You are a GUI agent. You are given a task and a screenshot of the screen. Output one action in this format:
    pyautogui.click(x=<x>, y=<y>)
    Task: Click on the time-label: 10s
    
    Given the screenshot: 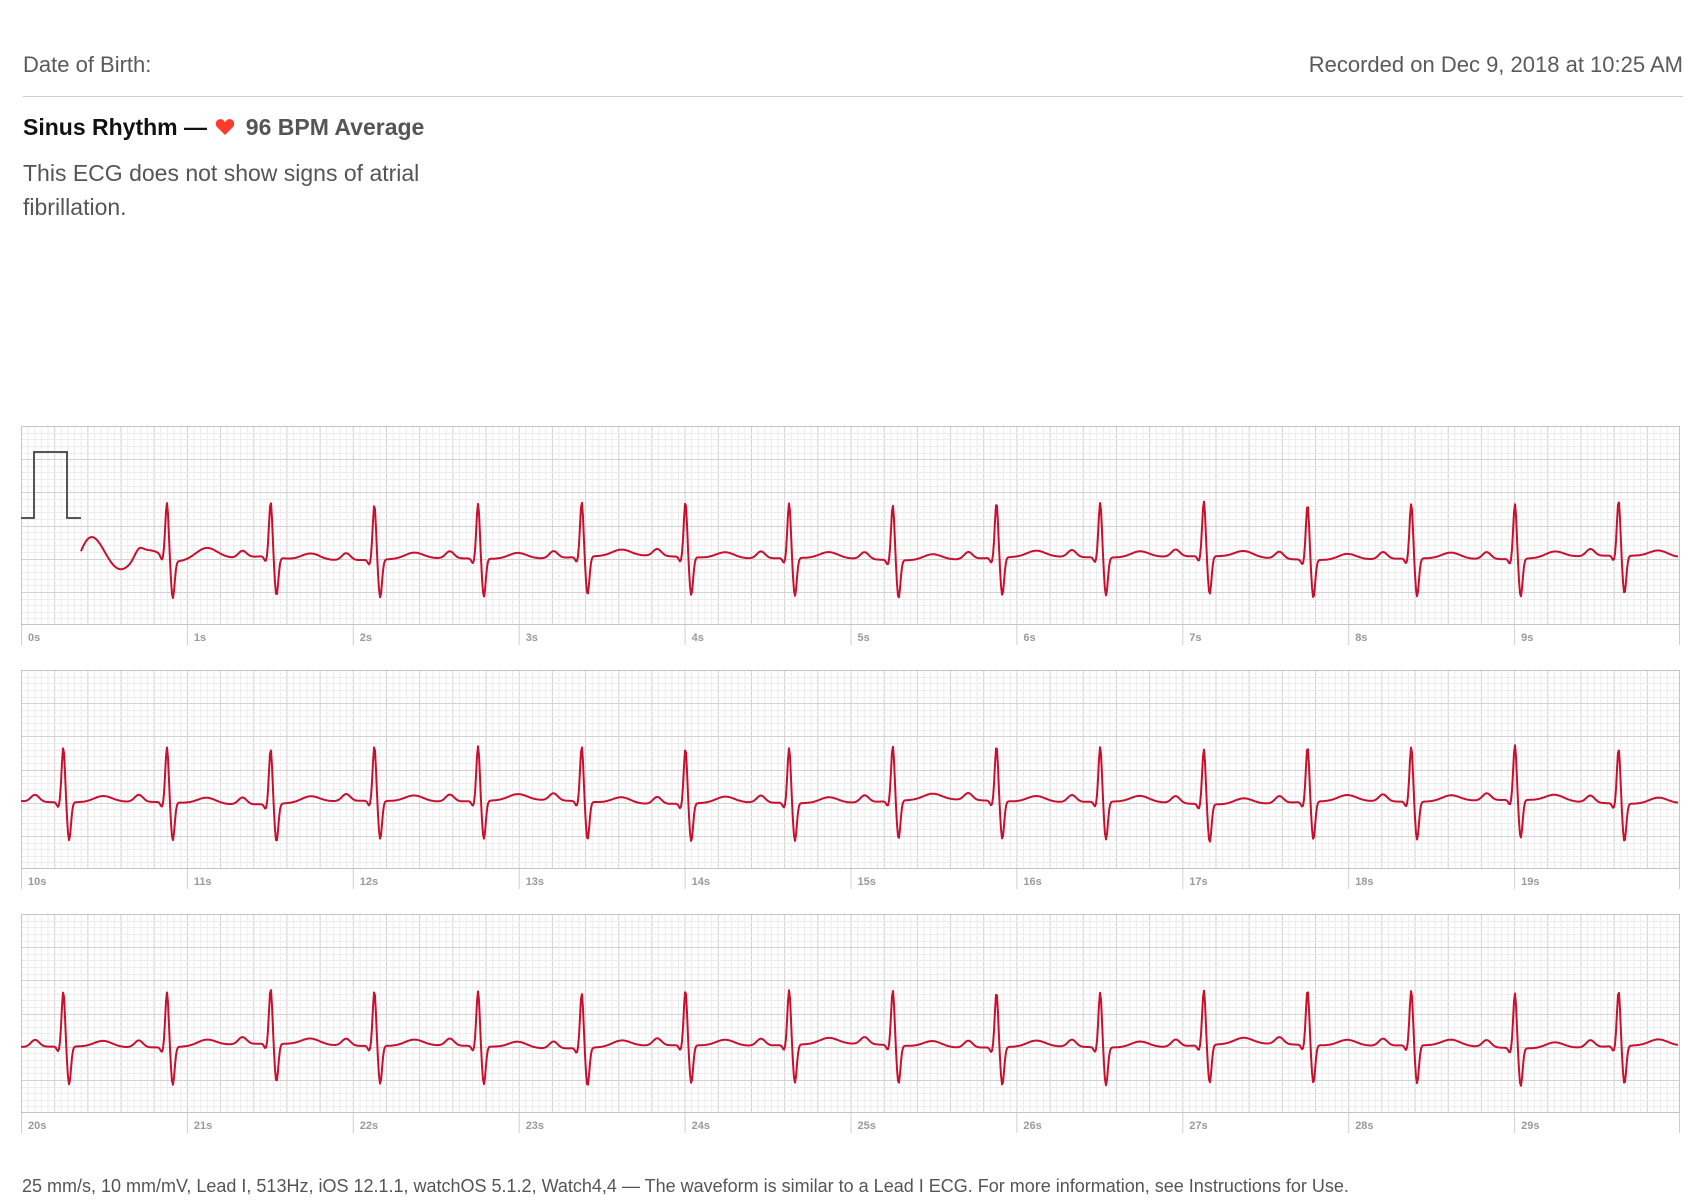 What is the action you would take?
    pyautogui.click(x=37, y=882)
    